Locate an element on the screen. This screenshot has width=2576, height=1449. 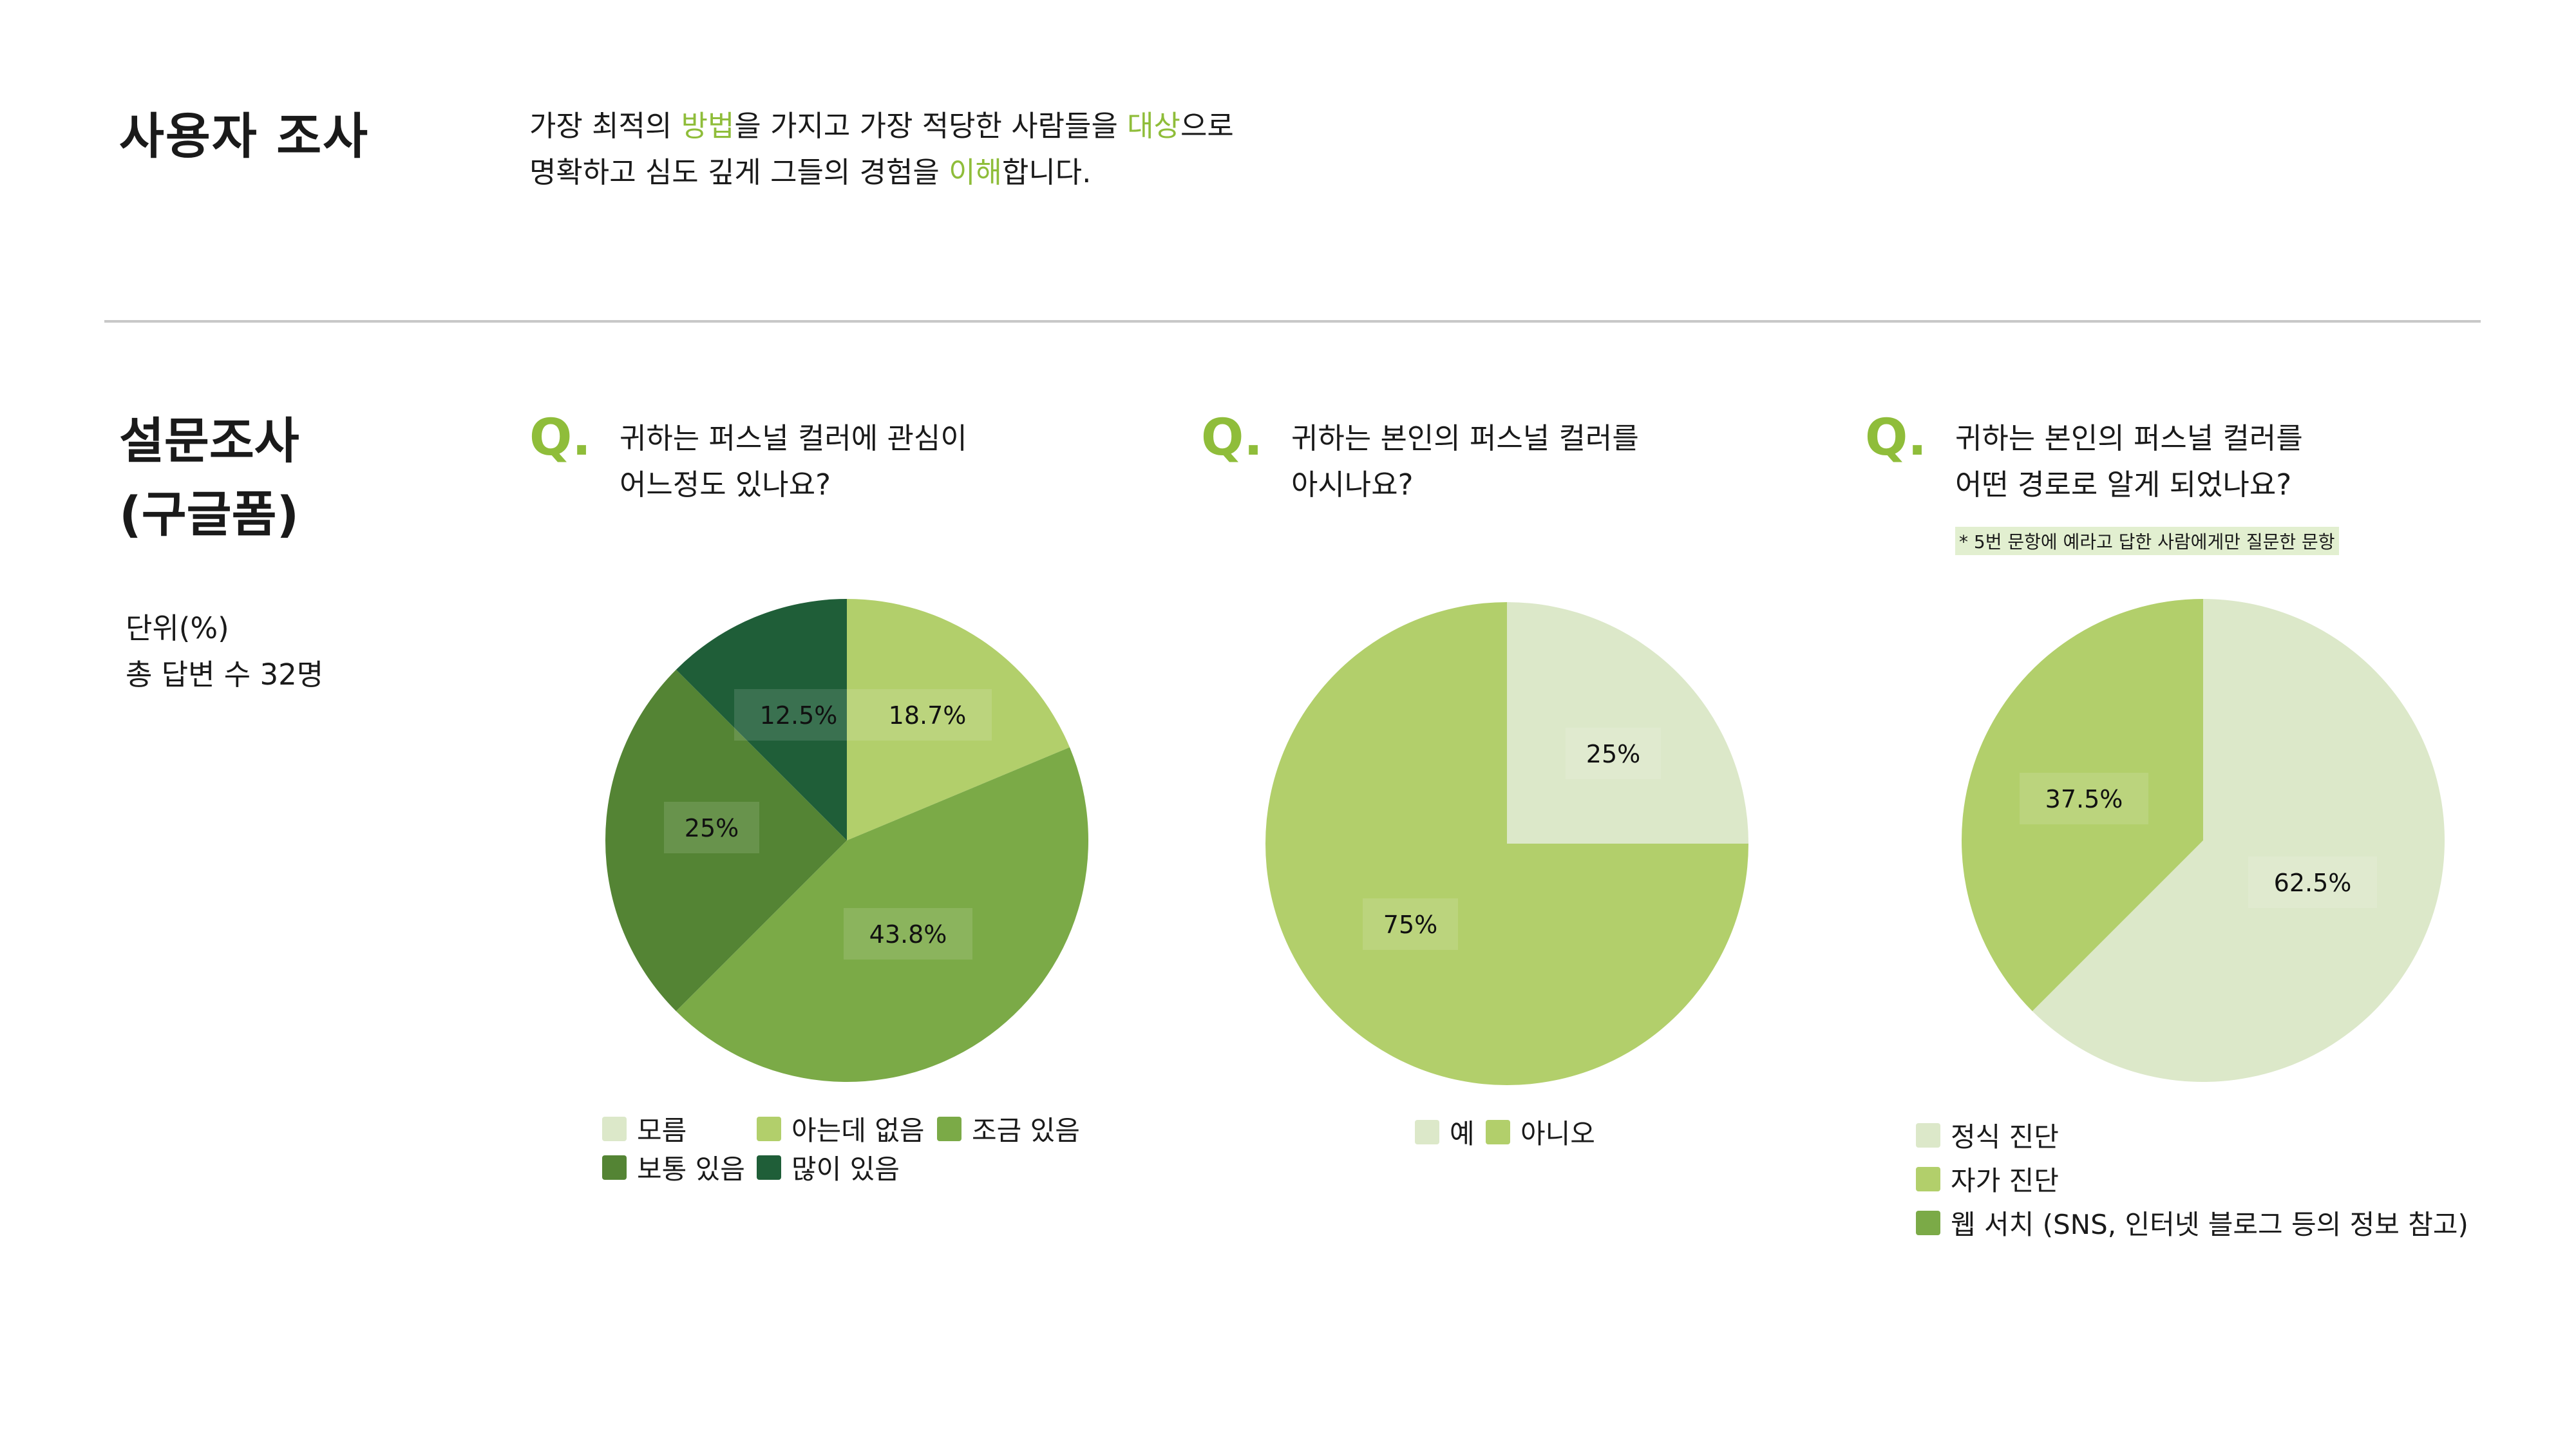
intro-line-2: 명확하고 심도 깊게 그들의 경험을 이해합니다. is located at coordinates (881, 173).